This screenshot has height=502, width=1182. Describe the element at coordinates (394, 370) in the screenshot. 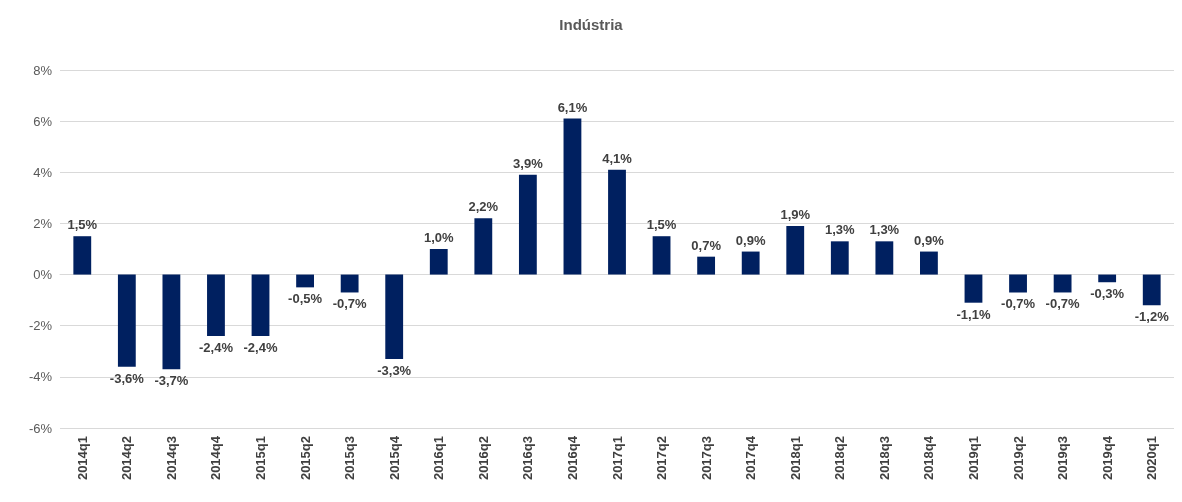

I see `data-label: -3,3%` at that location.